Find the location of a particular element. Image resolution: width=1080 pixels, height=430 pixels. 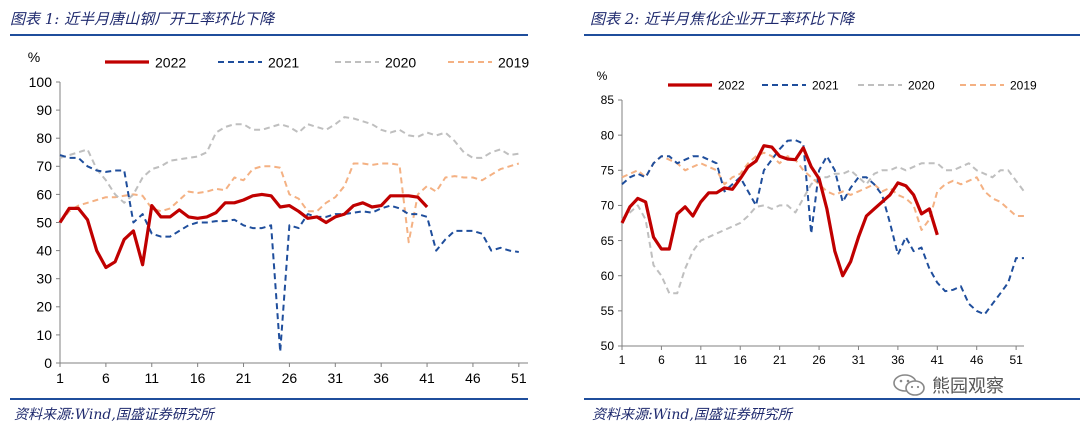

watermark: 熊园观察 is located at coordinates (977, 385).